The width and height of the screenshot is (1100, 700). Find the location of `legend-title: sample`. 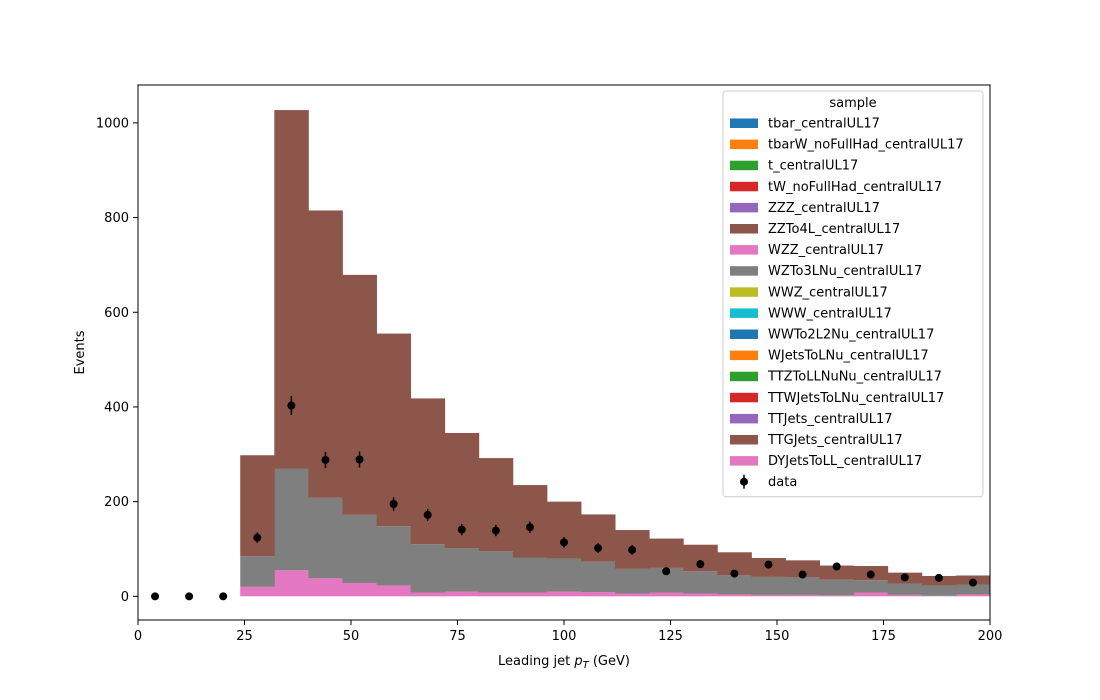

legend-title: sample is located at coordinates (852, 103).